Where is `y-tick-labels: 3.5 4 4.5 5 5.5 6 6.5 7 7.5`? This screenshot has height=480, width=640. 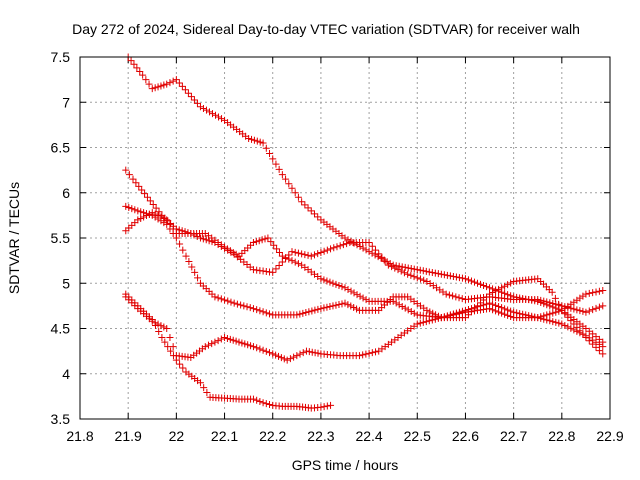
y-tick-labels: 3.5 4 4.5 5 5.5 6 6.5 7 7.5 is located at coordinates (61, 238).